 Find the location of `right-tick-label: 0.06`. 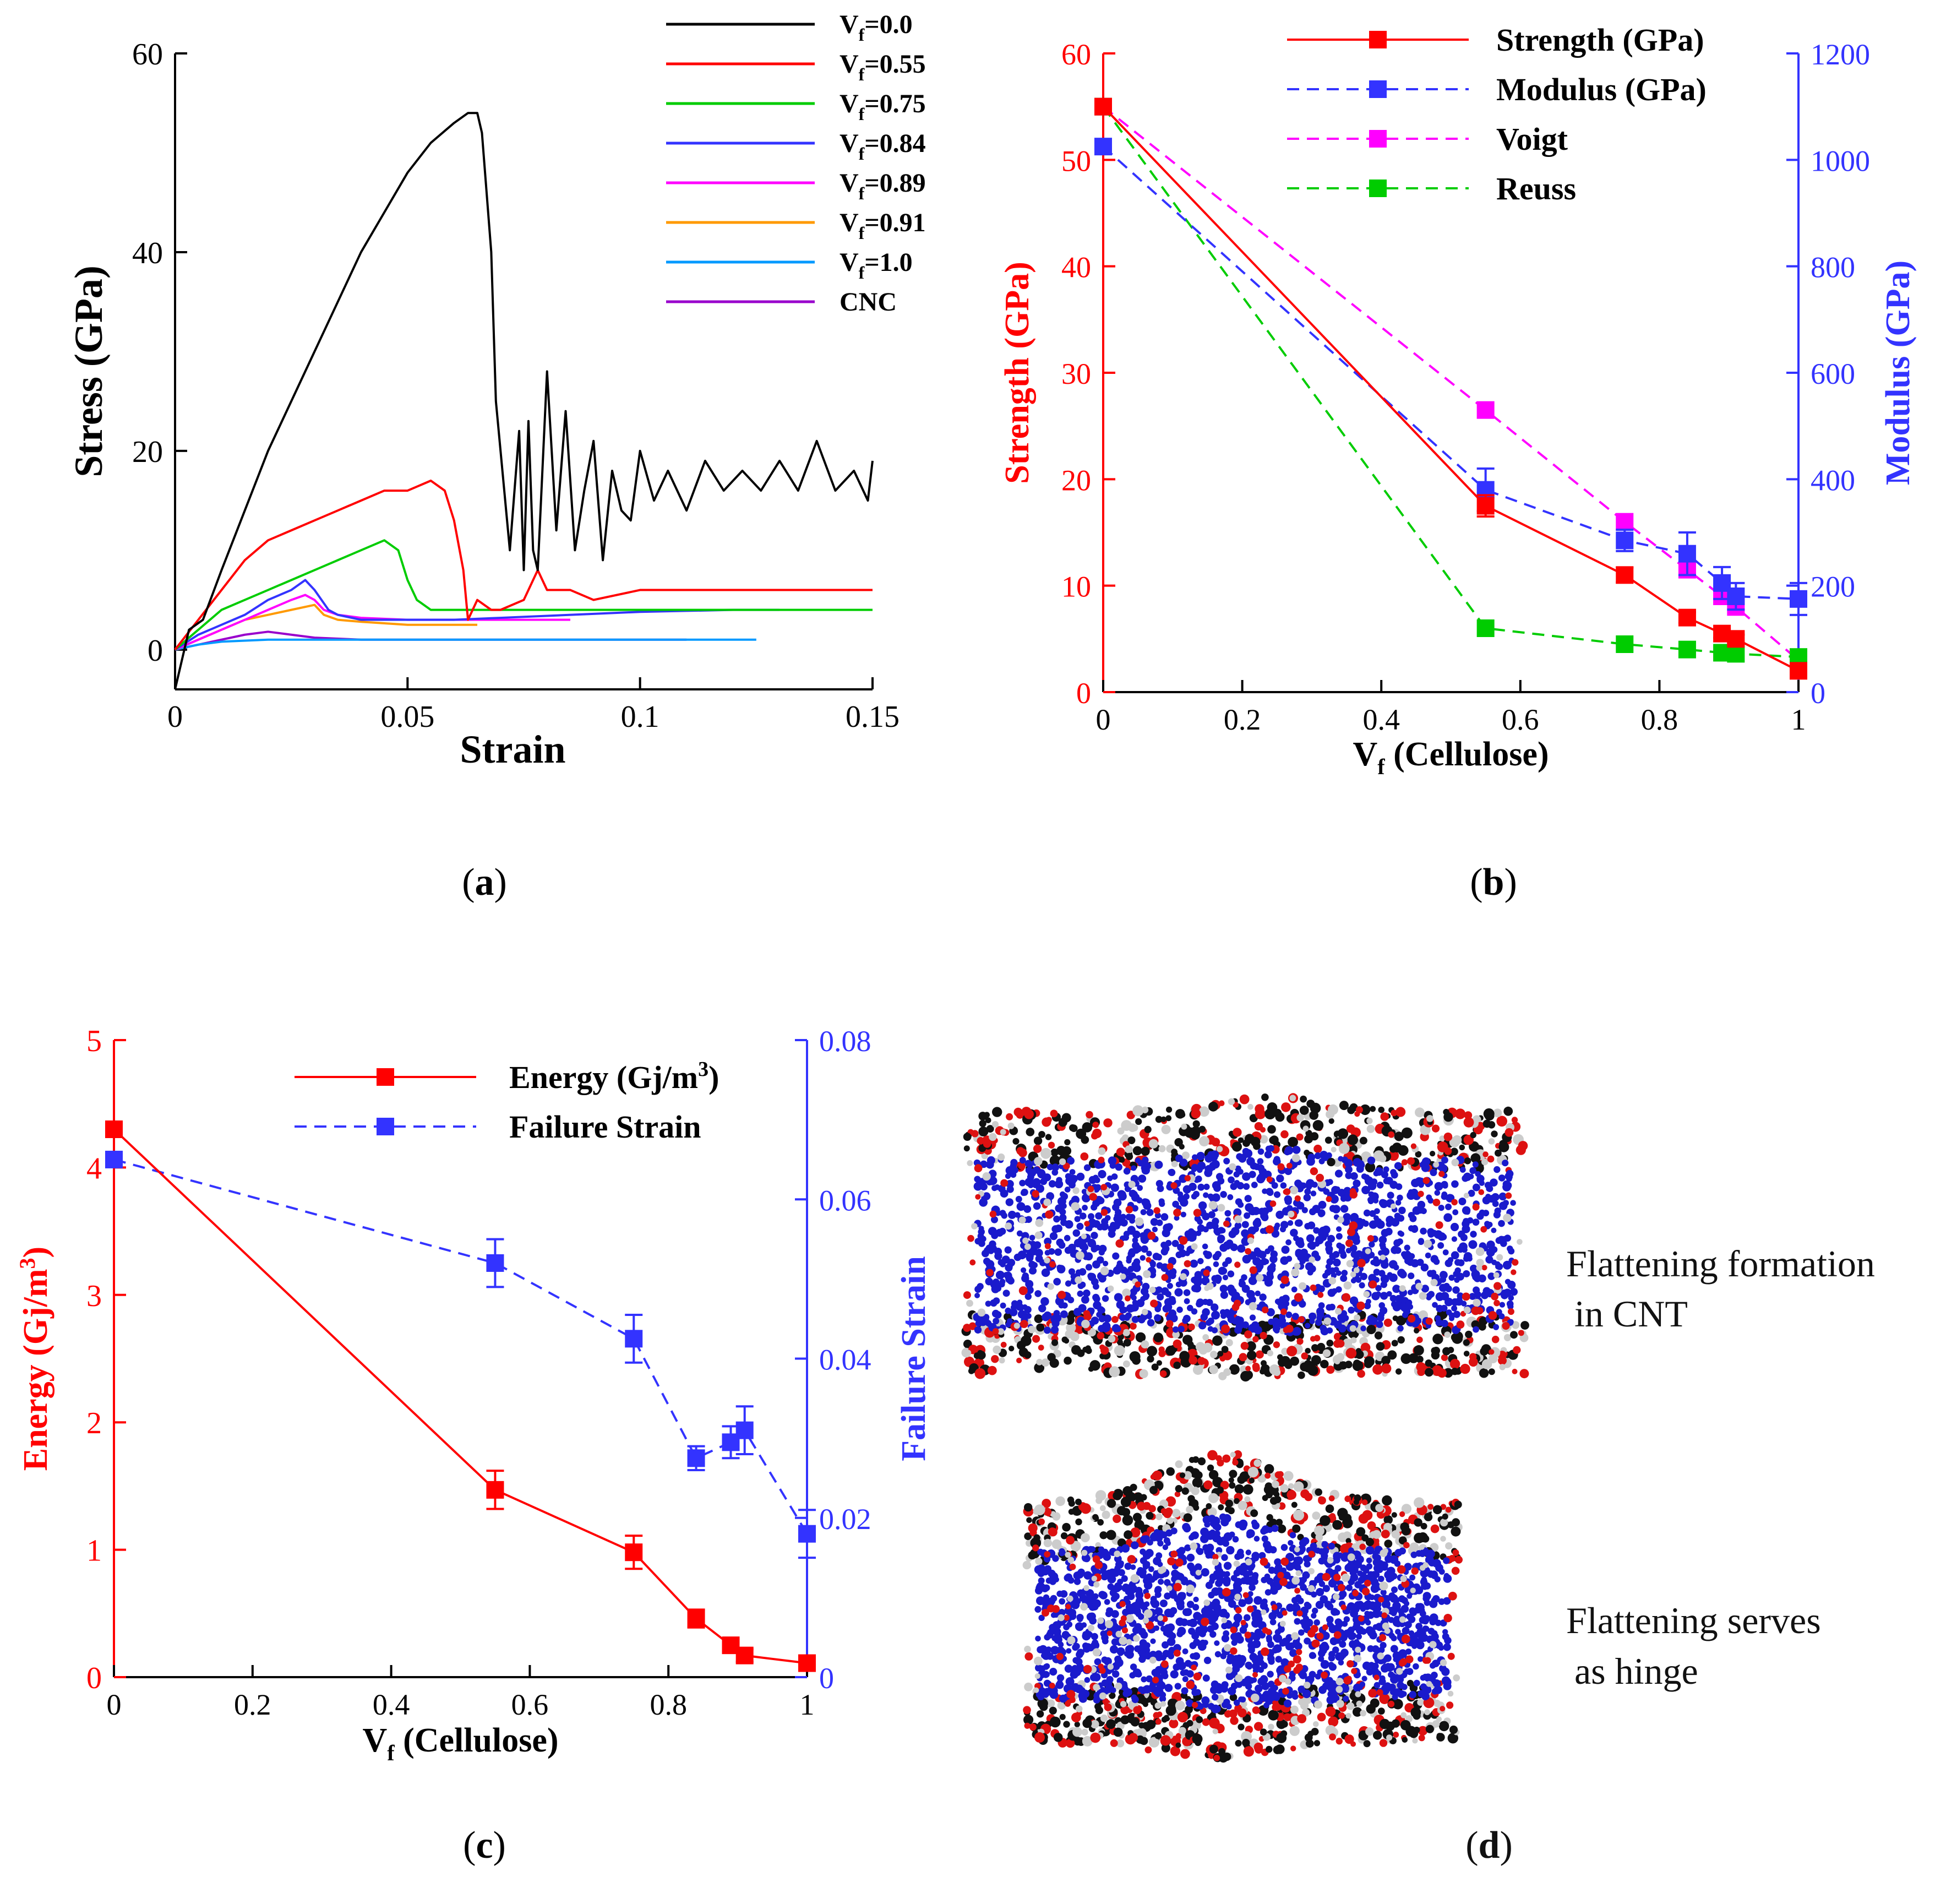

right-tick-label: 0.06 is located at coordinates (845, 1200).